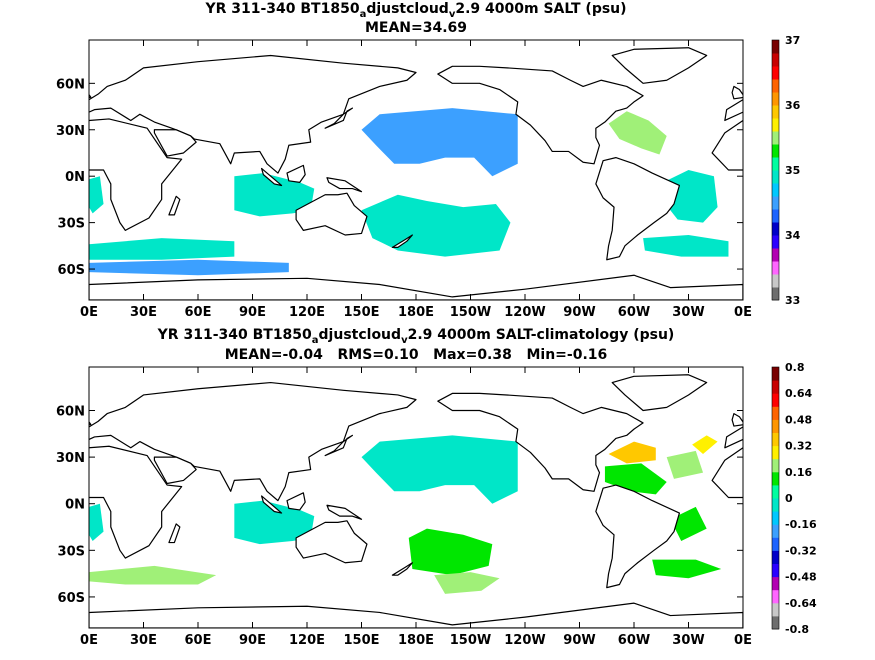 The width and height of the screenshot is (875, 660). What do you see at coordinates (307, 312) in the screenshot?
I see `x-tick-label: 120E` at bounding box center [307, 312].